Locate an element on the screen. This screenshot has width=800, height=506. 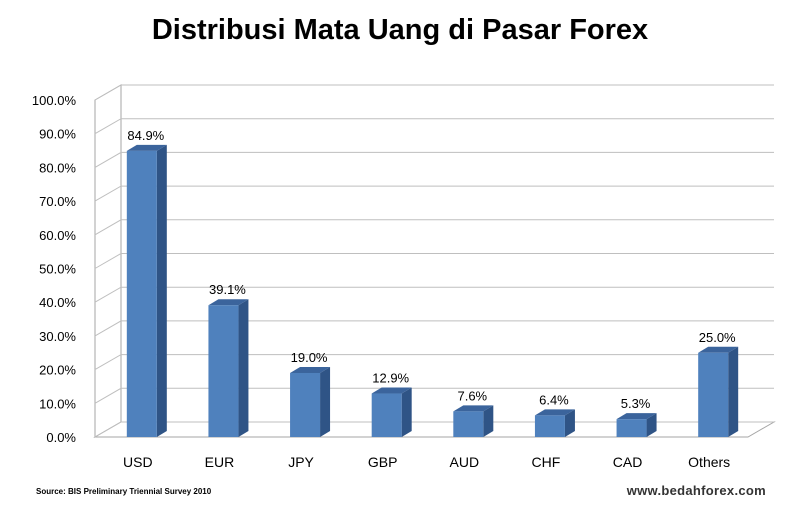
y-tick-label: 90.0% is located at coordinates (57, 134).